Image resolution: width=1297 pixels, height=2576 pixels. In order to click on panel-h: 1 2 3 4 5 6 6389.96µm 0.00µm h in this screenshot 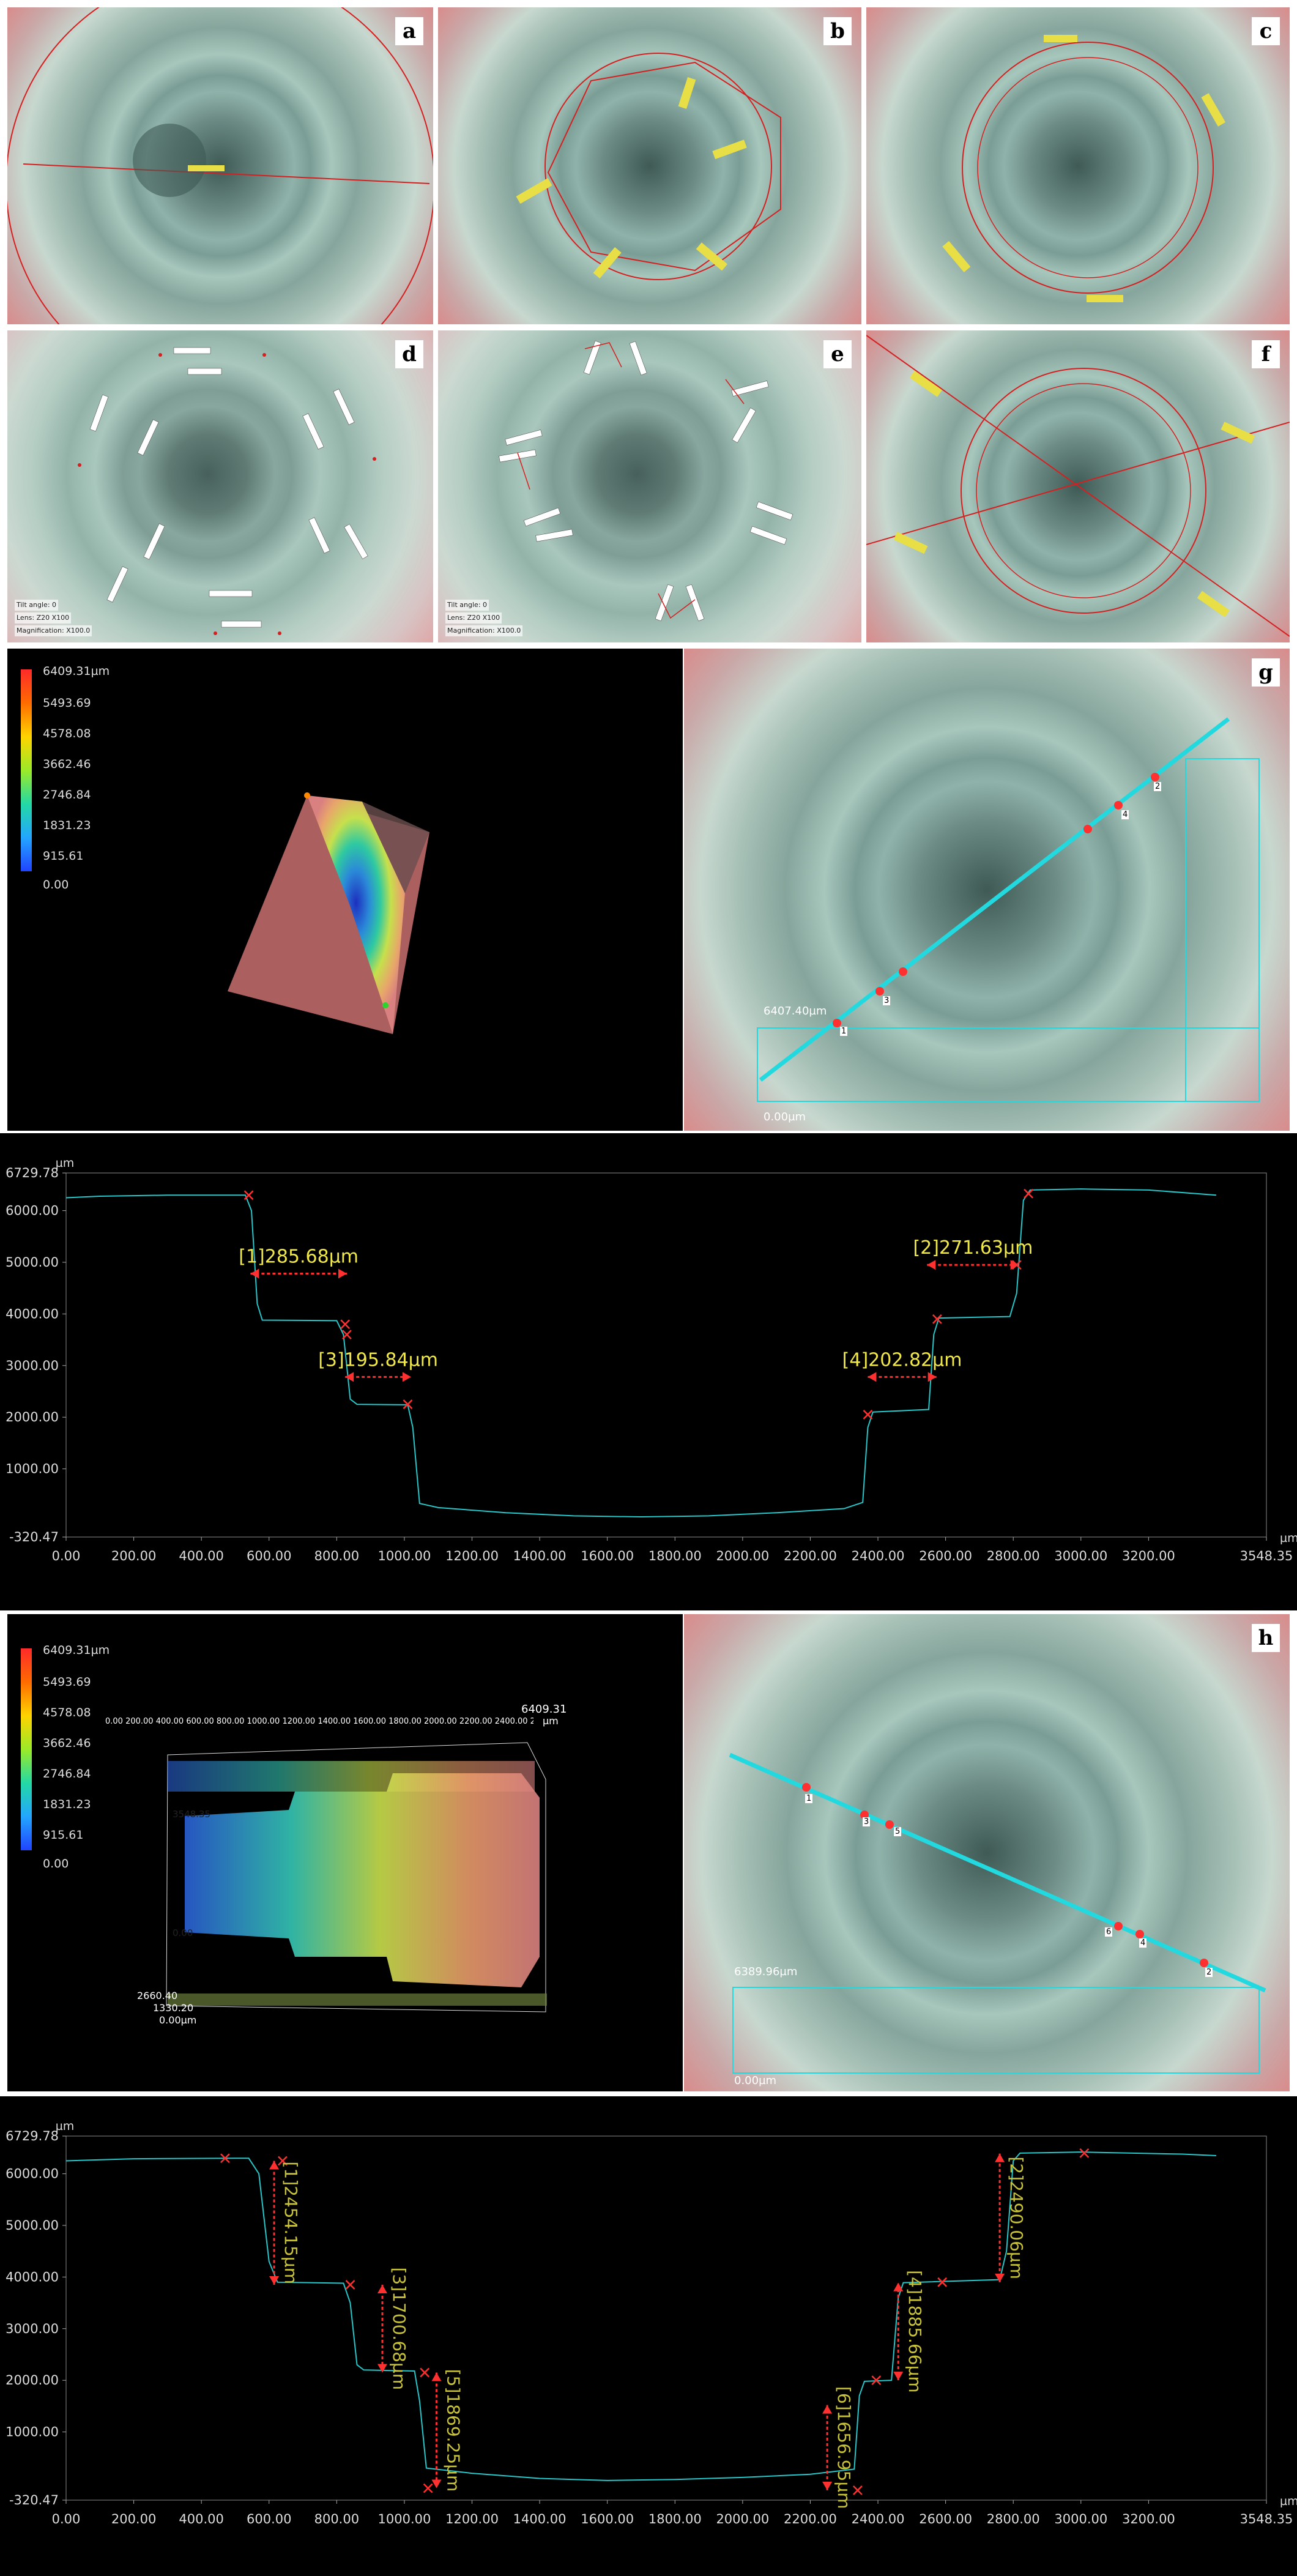, I will do `click(987, 1853)`.